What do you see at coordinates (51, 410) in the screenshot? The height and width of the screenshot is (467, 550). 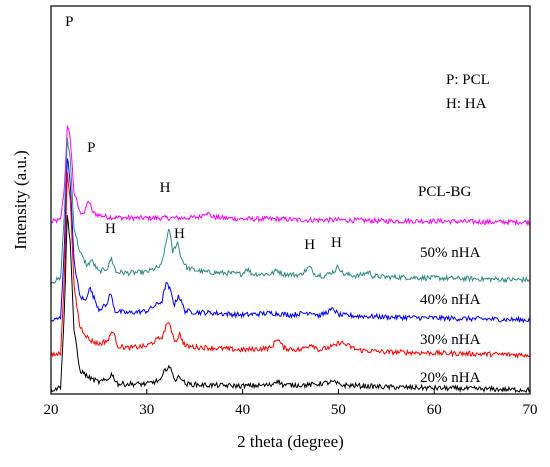 I see `x-tick-label: 20` at bounding box center [51, 410].